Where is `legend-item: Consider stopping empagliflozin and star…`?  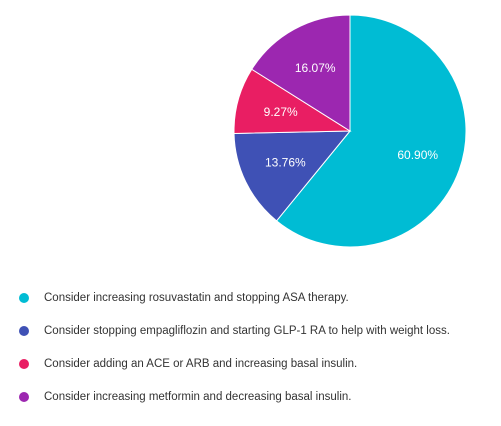
legend-item: Consider stopping empagliflozin and star… is located at coordinates (234, 331).